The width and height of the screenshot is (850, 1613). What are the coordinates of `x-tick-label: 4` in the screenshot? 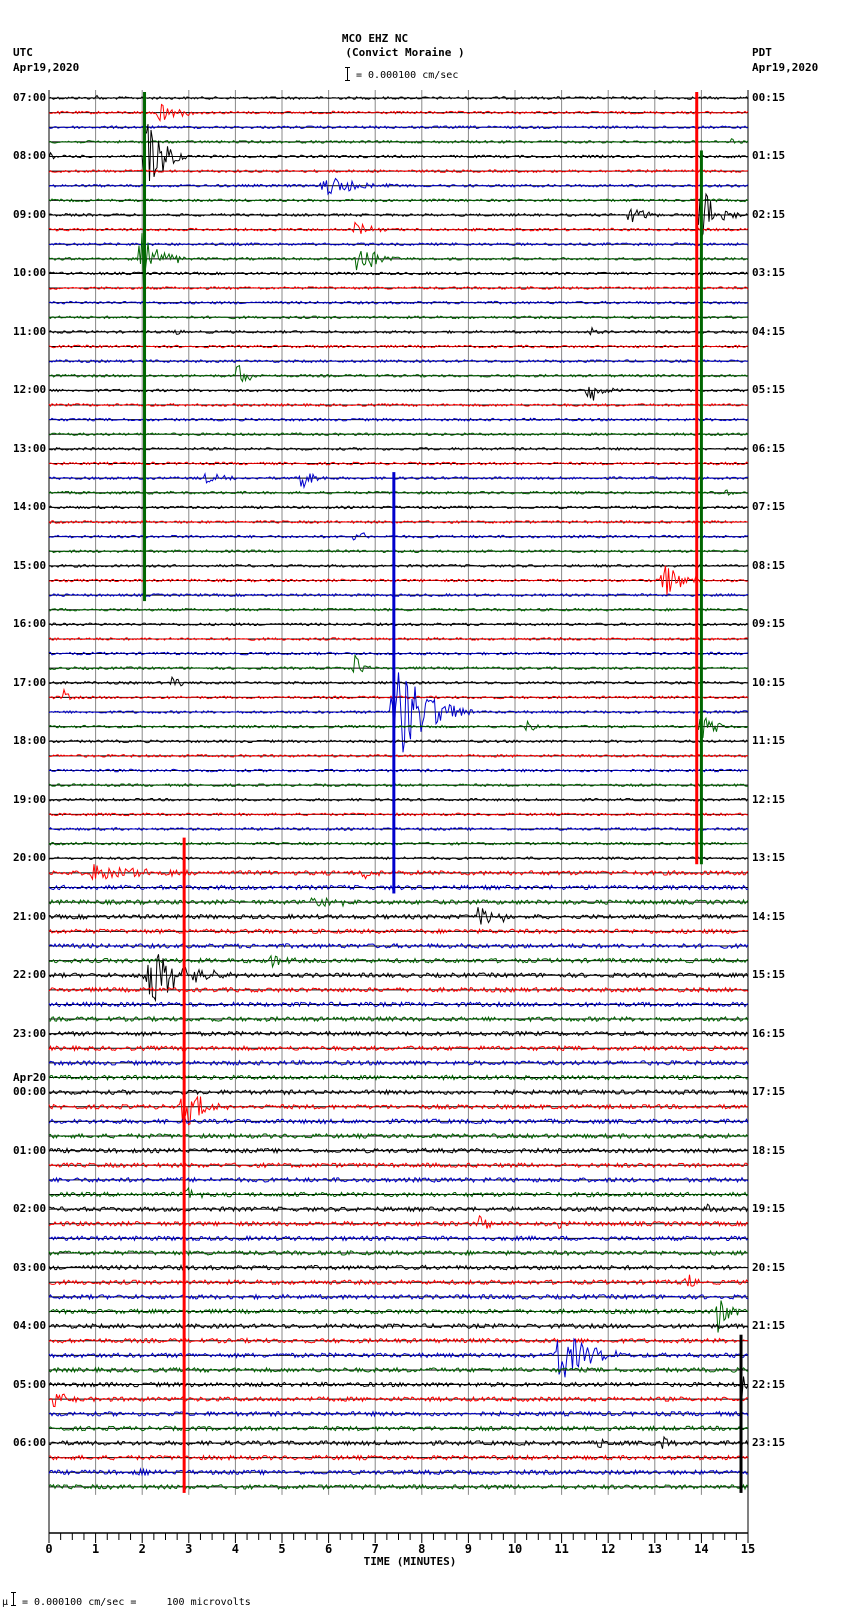 It's located at (235, 1549).